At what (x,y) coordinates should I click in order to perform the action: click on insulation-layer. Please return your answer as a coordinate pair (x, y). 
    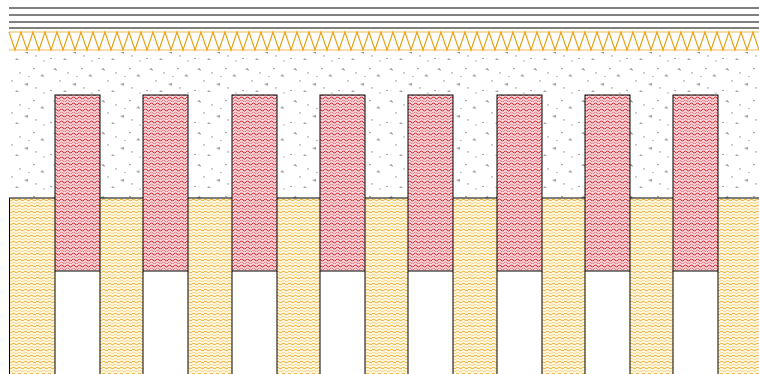
    Looking at the image, I should click on (383, 41).